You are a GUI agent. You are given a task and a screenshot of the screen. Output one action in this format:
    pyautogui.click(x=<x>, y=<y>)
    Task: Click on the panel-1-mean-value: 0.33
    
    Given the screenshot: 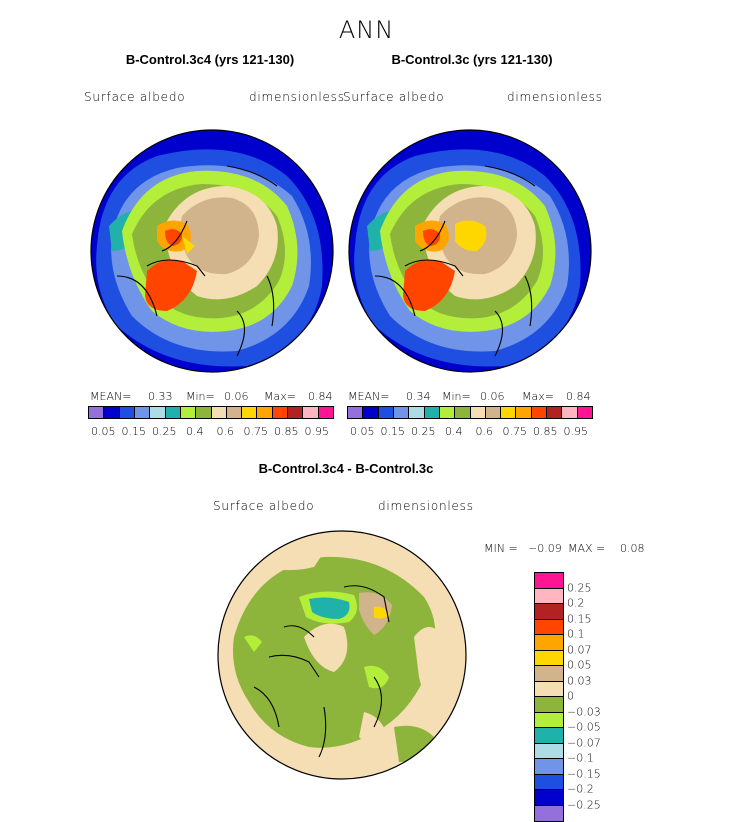 What is the action you would take?
    pyautogui.click(x=160, y=396)
    